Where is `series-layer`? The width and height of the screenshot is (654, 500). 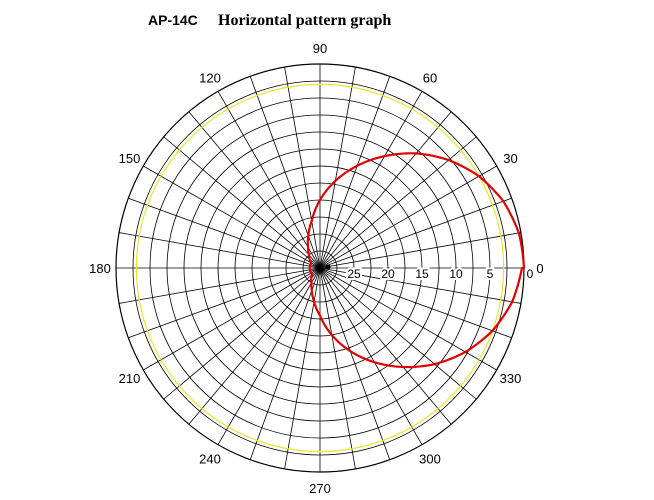
series-layer is located at coordinates (416, 260).